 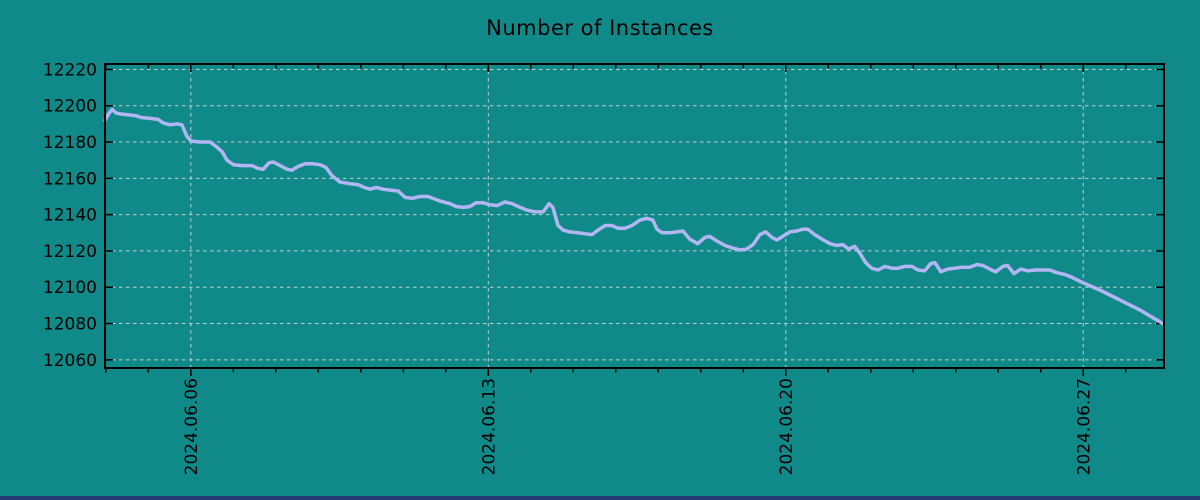 What do you see at coordinates (70, 216) in the screenshot?
I see `y-tick-label: 12140` at bounding box center [70, 216].